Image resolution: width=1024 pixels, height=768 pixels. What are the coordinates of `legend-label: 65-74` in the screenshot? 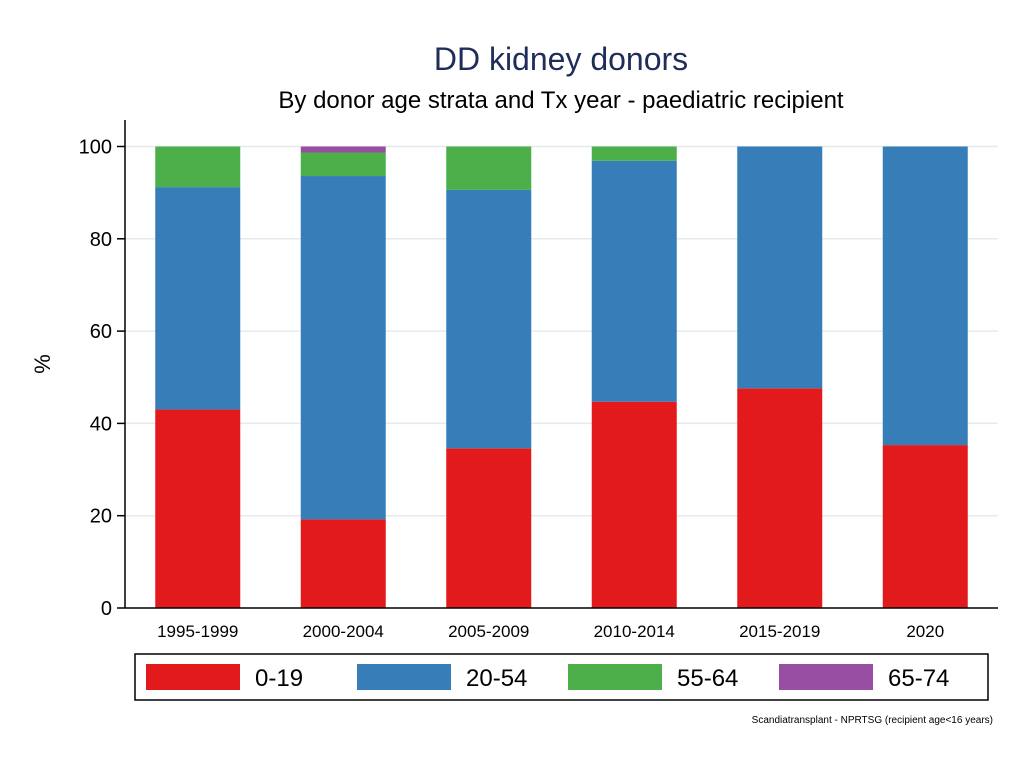 It's located at (918, 678).